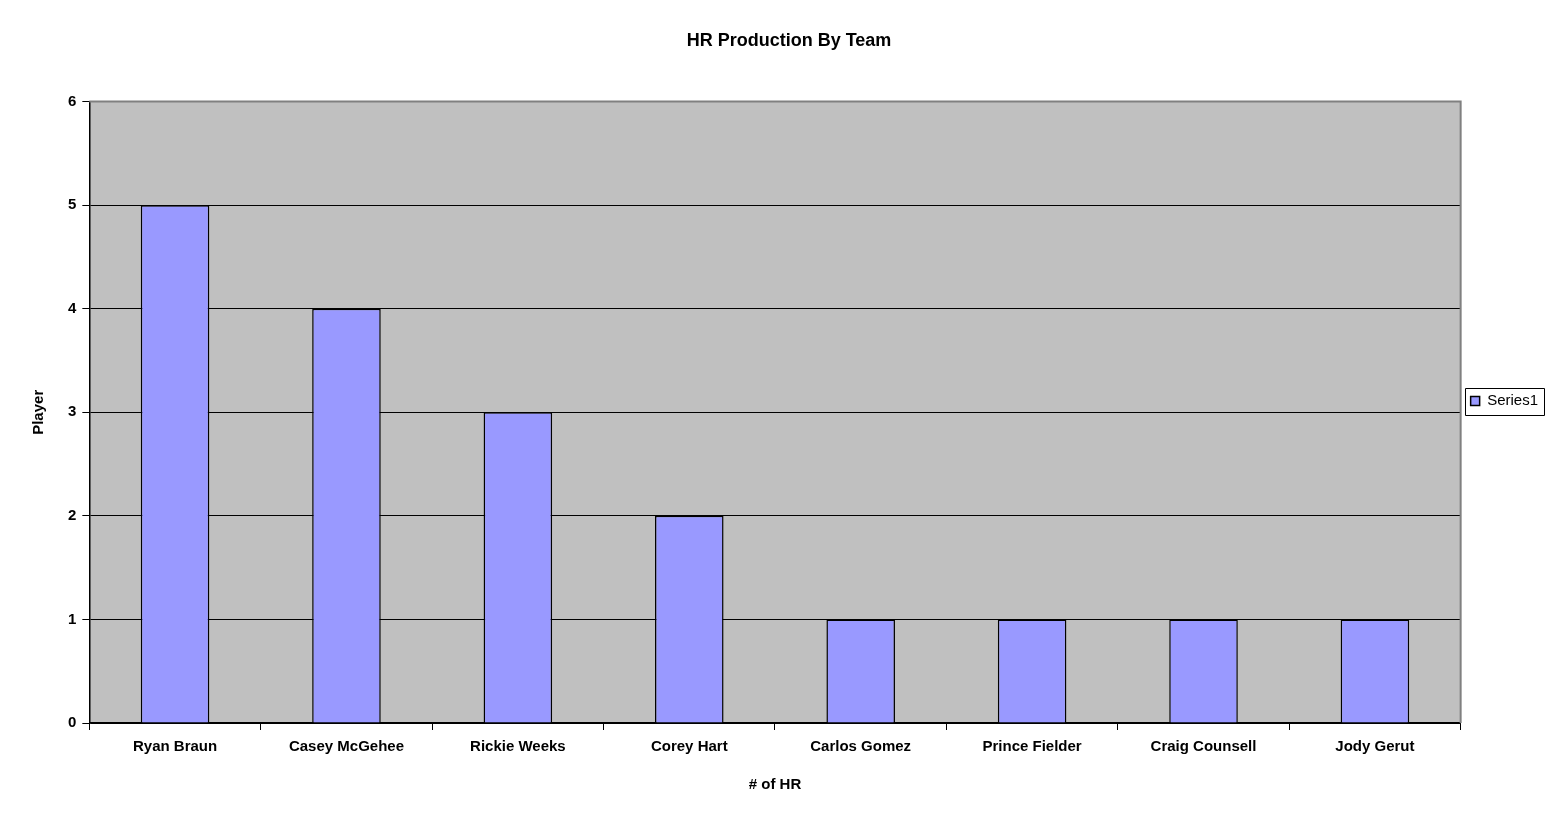 The image size is (1564, 822). Describe the element at coordinates (72, 722) in the screenshot. I see `y-tick-label: 0` at that location.